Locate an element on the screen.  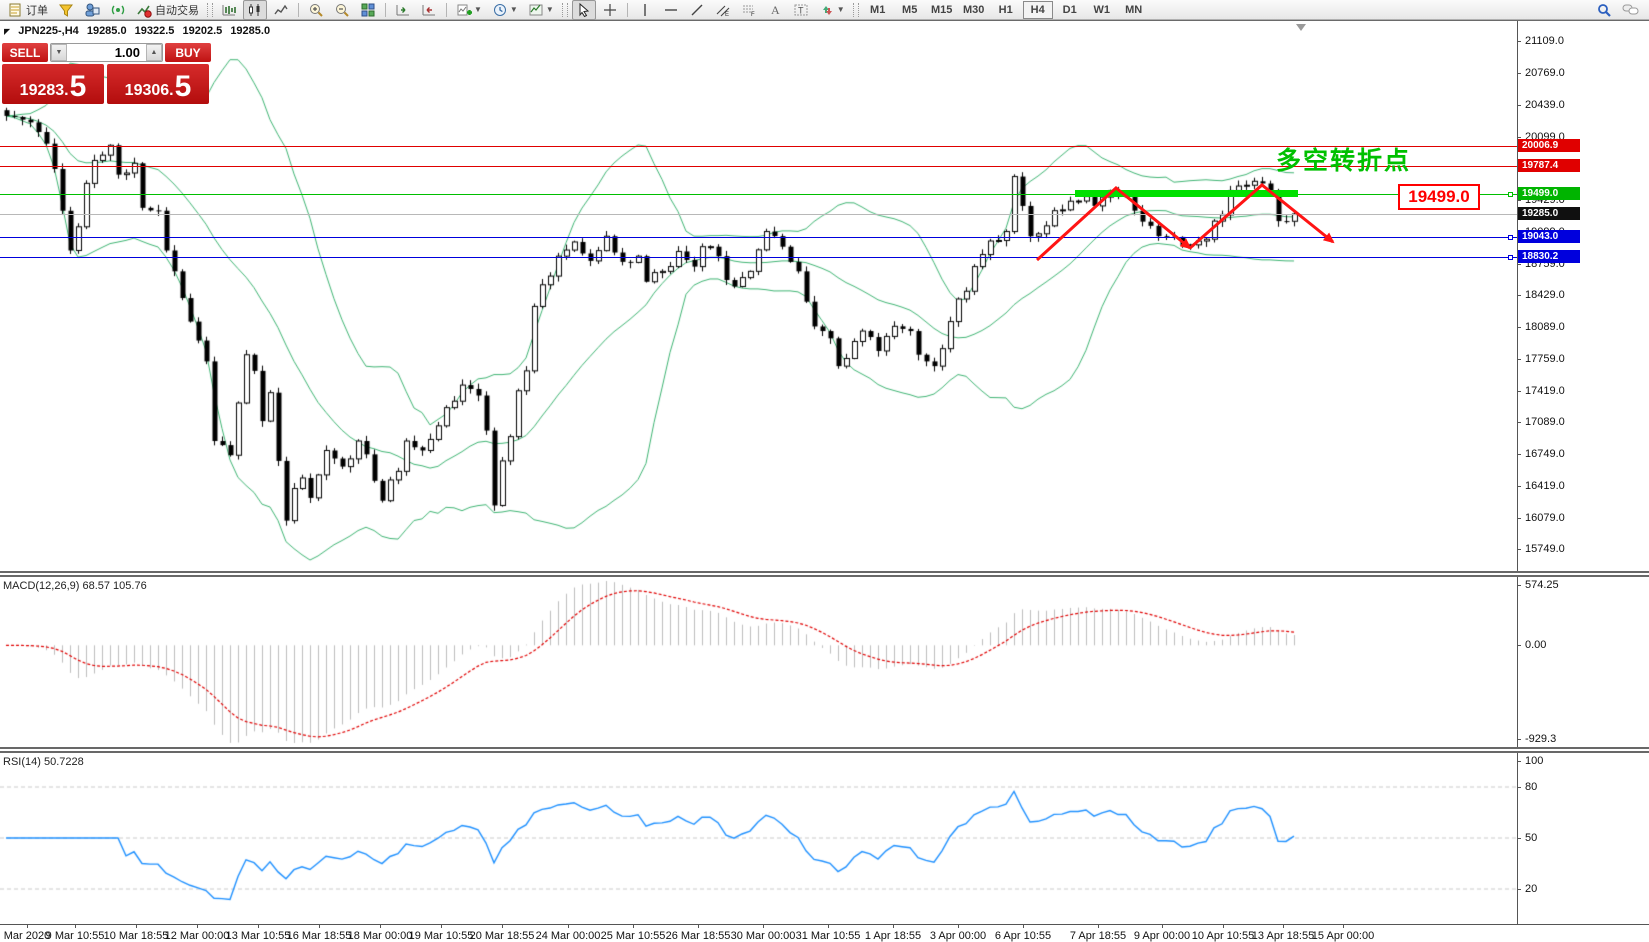
price-axis-label: 20769.0 is located at coordinates (1545, 73).